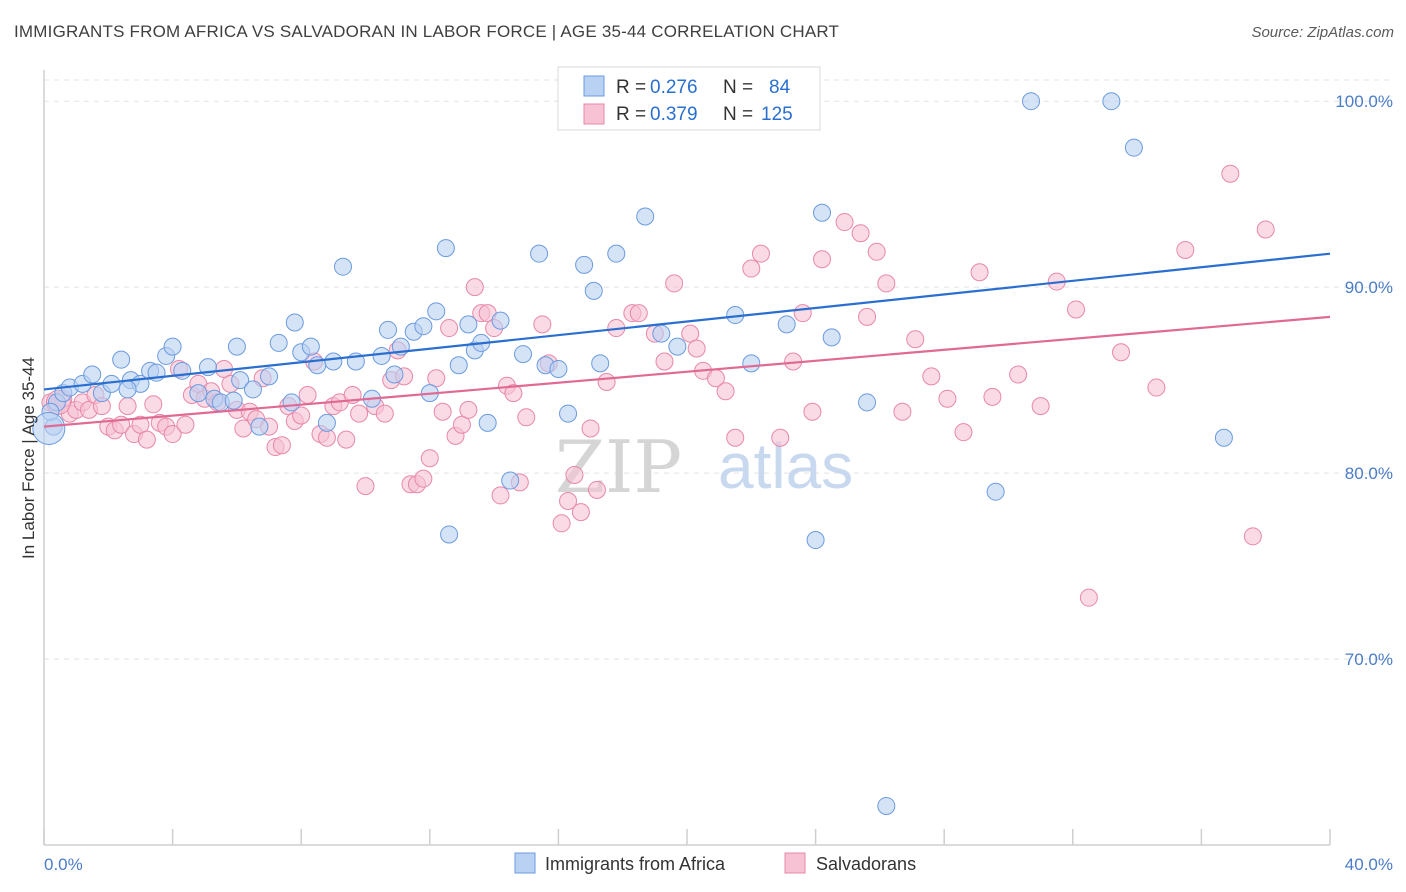 The image size is (1406, 892). Describe the element at coordinates (525, 863) in the screenshot. I see `bottom-legend-swatch-blue` at that location.